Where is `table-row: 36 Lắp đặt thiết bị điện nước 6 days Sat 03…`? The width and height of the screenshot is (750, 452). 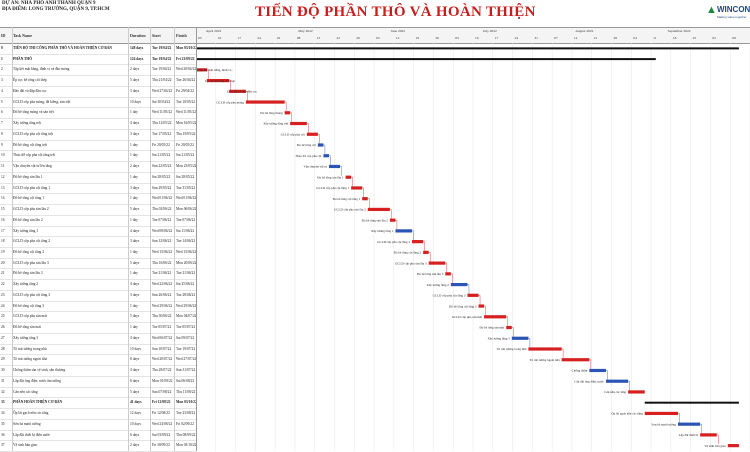 table-row: 36 Lắp đặt thiết bị điện nước 6 days Sat 03… is located at coordinates (98, 436).